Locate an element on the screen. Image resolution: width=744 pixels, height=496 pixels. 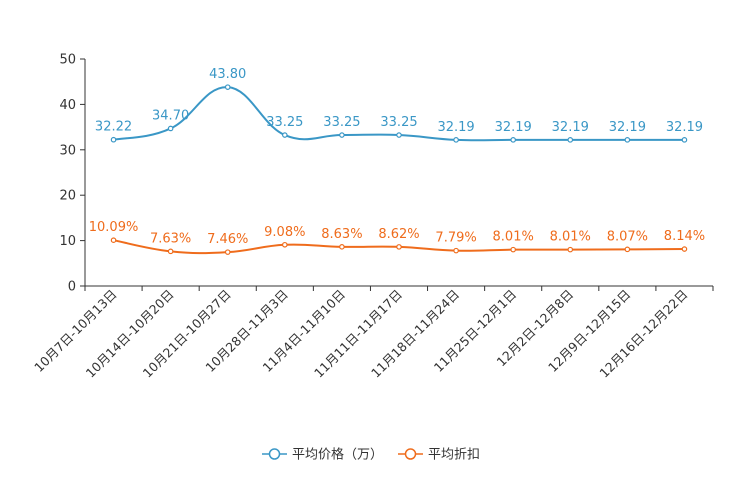
data-label: 10.09% is located at coordinates (114, 227).